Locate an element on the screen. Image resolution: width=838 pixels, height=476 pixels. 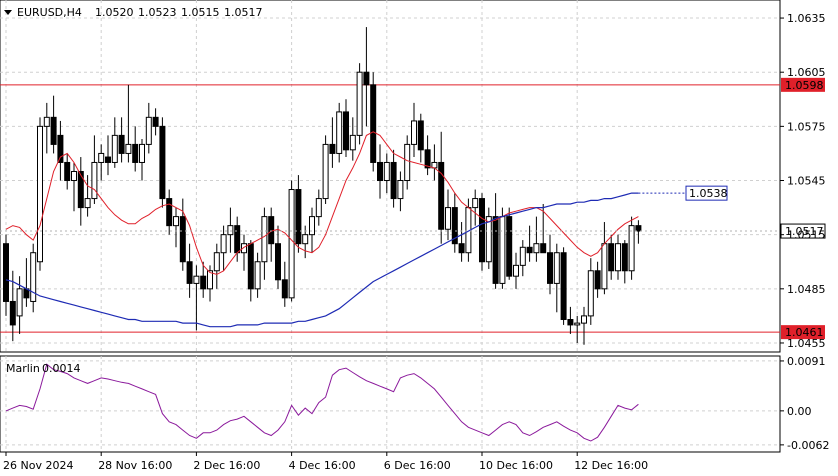
price-tick-label: 1.0515 is located at coordinates (806, 235).